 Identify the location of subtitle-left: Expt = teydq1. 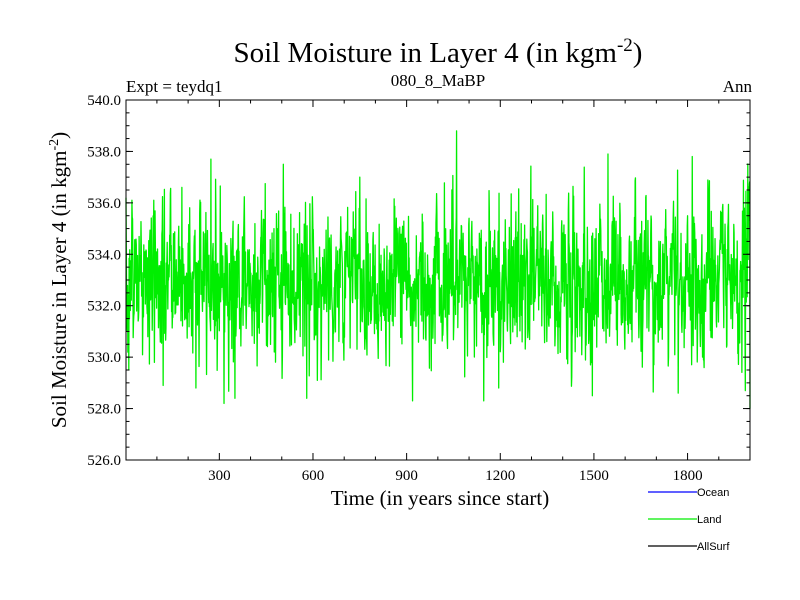
(174, 86).